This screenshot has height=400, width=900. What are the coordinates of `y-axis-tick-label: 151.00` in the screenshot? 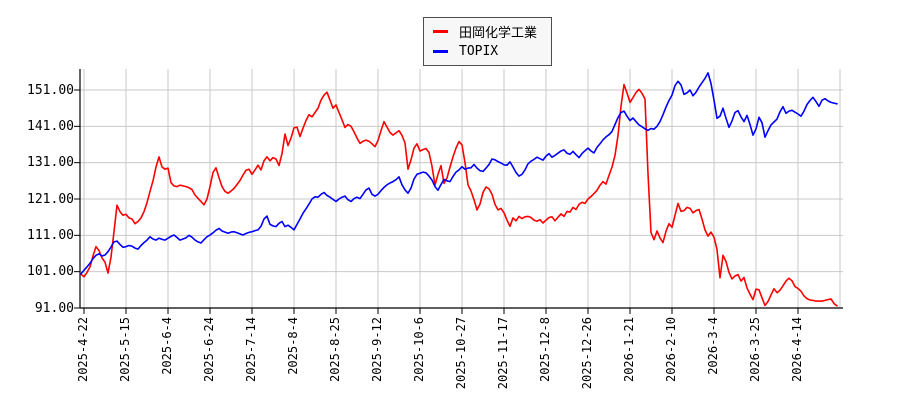 It's located at (50, 90).